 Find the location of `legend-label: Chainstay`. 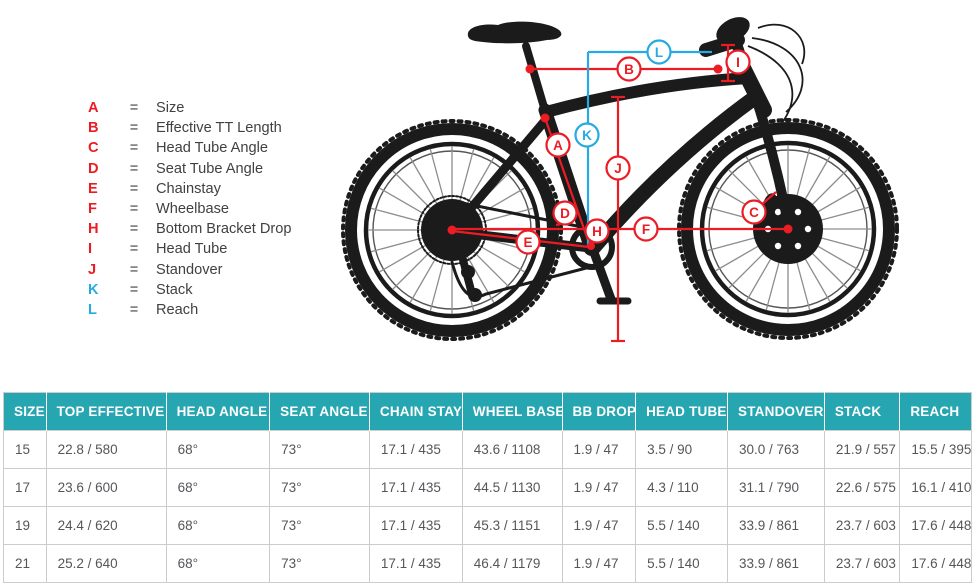

legend-label: Chainstay is located at coordinates (188, 188).